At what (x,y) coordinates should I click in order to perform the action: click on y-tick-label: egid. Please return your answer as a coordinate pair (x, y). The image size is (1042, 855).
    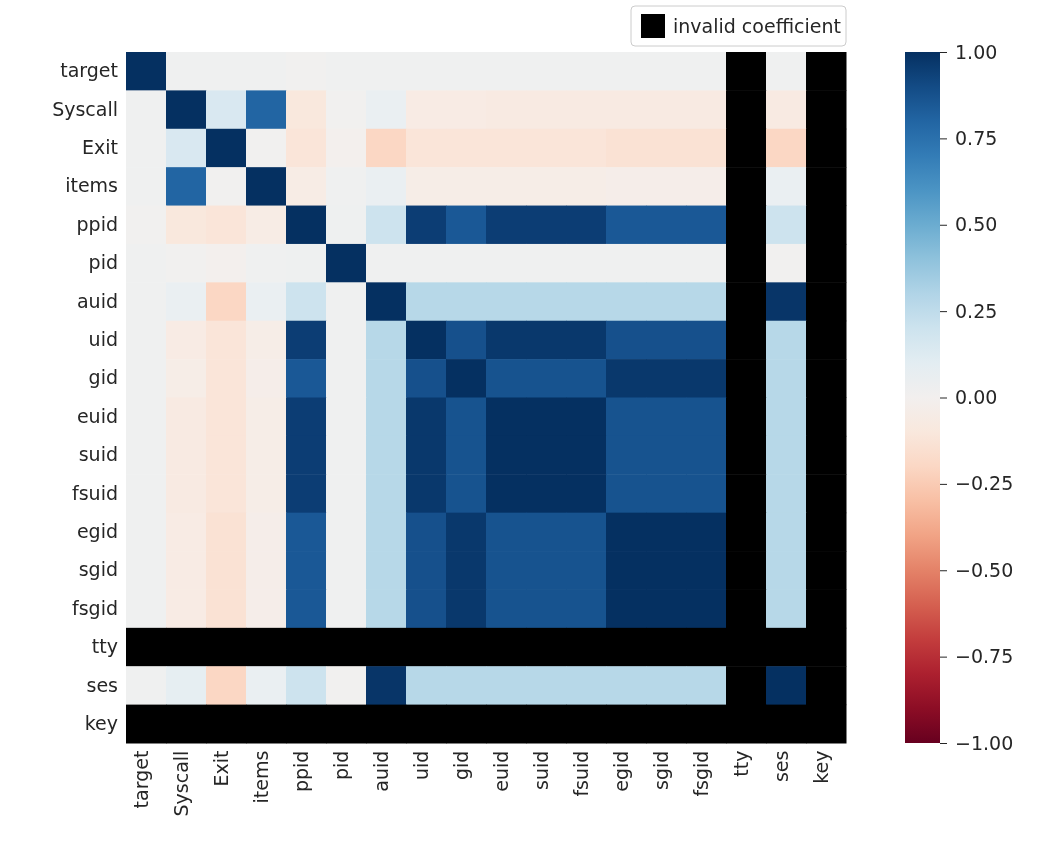
    Looking at the image, I should click on (97, 530).